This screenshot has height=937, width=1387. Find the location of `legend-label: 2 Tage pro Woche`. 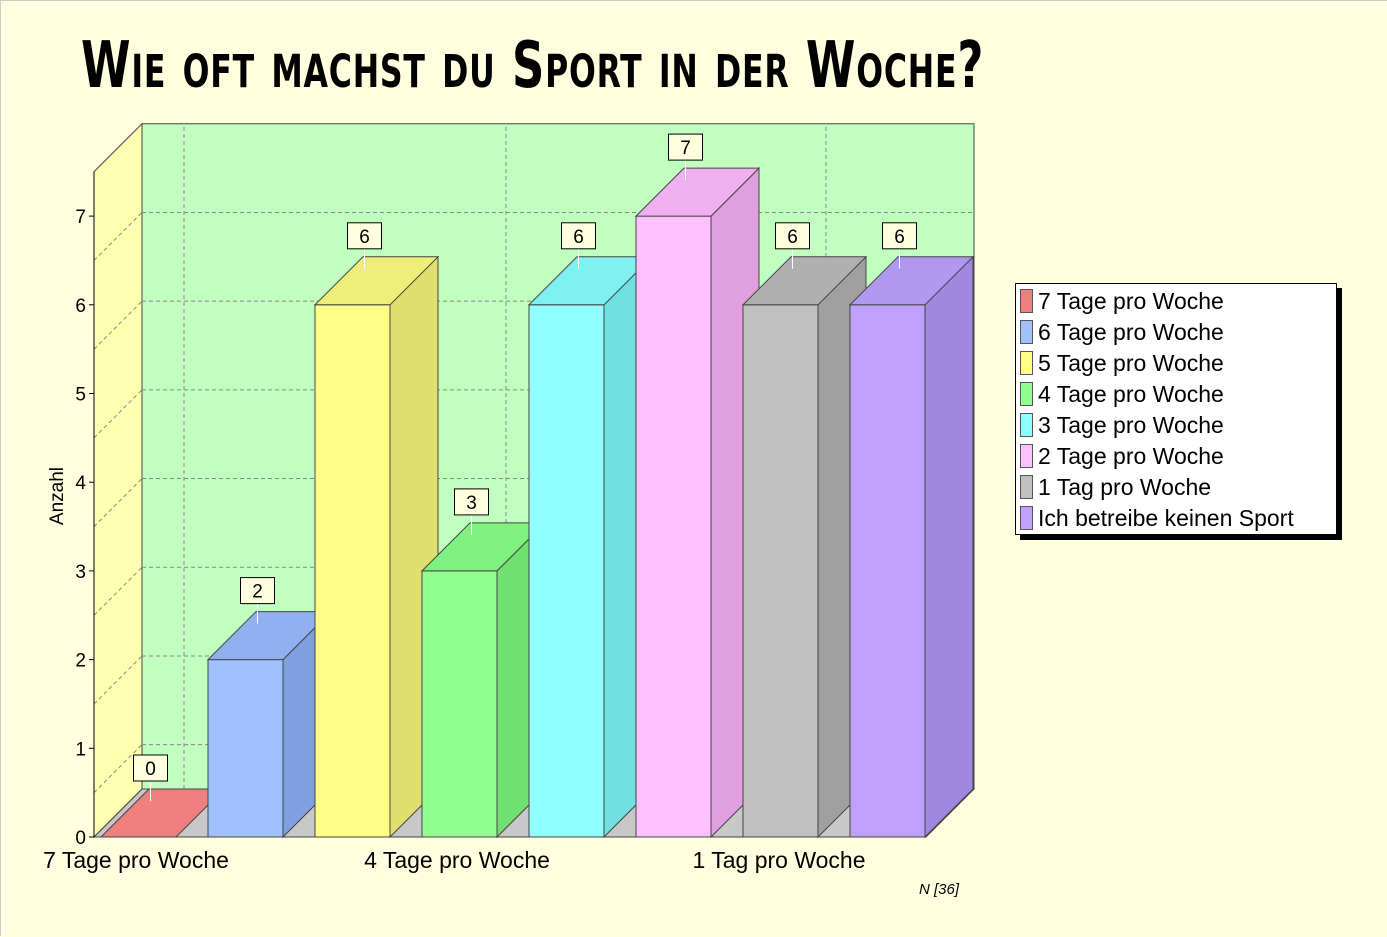

legend-label: 2 Tage pro Woche is located at coordinates (1131, 455).